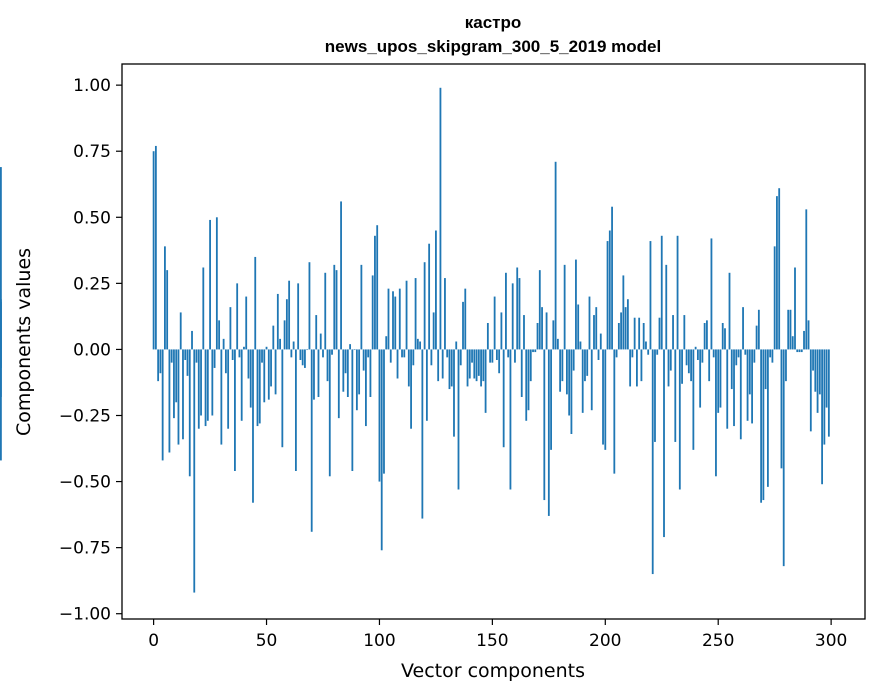 This screenshot has width=880, height=696. I want to click on x-axis-label: Vector components, so click(493, 671).